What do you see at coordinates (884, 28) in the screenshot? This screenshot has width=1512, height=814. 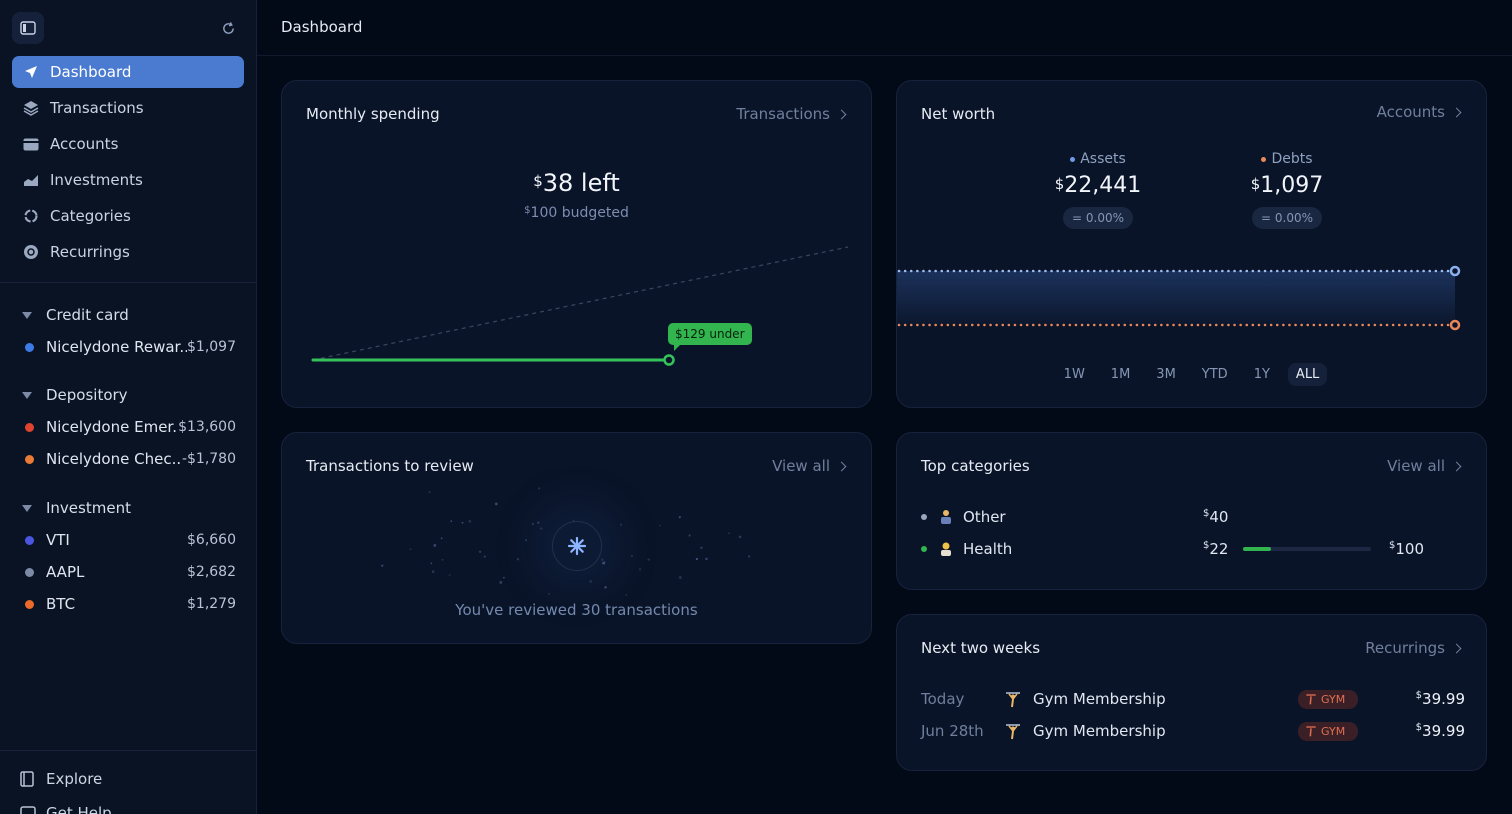 I see `top-bar: Dashboard` at bounding box center [884, 28].